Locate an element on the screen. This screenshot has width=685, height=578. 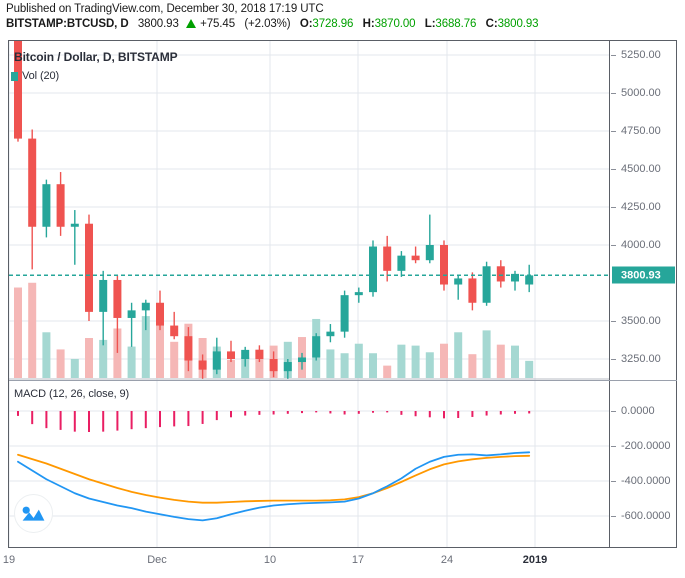
symbol-label: BITSTAMP:BTCUSD, D is located at coordinates (67, 24).